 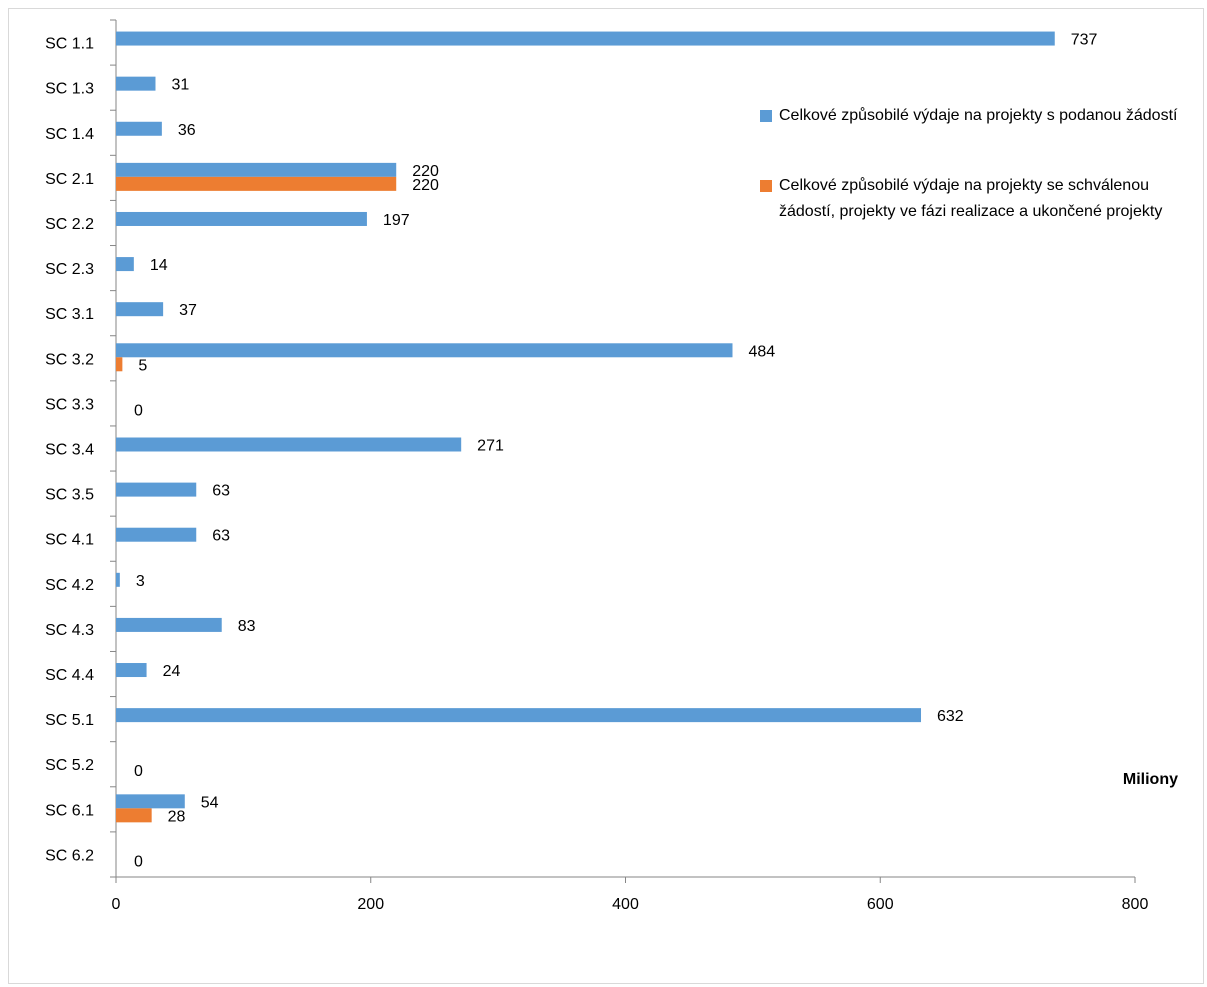 I want to click on data-label-sc-1-4-series-1: 36, so click(x=187, y=130).